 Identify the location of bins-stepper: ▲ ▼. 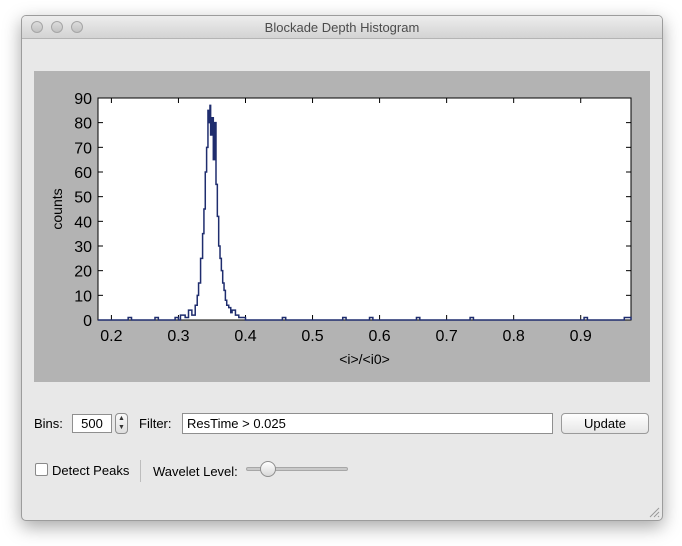
(121, 423).